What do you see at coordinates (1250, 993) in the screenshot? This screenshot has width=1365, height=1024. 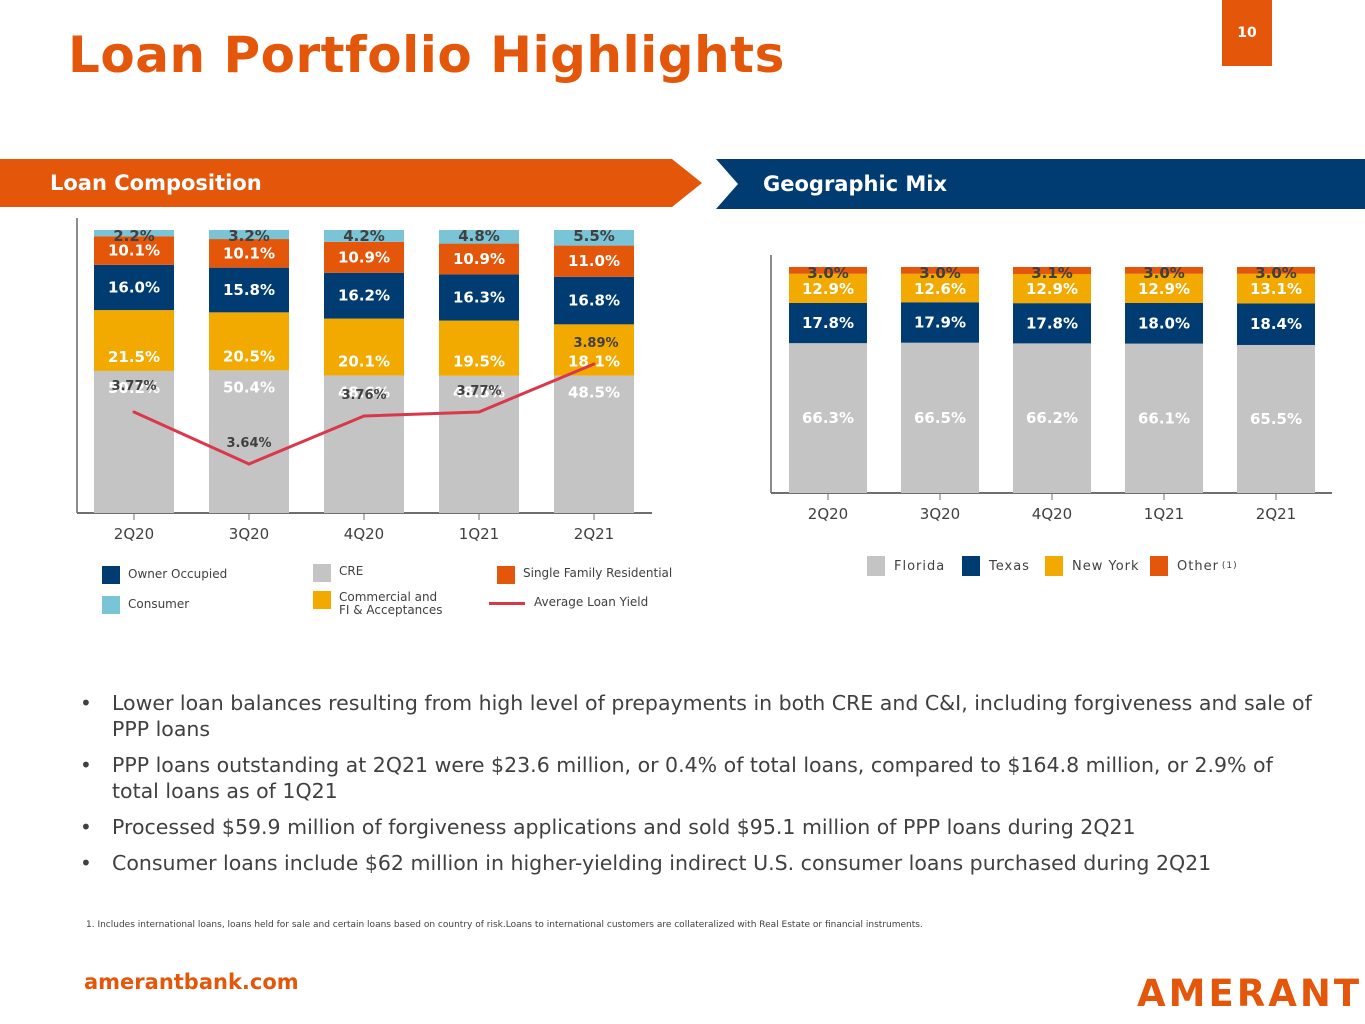 I see `amerant-logo: AMERANT` at bounding box center [1250, 993].